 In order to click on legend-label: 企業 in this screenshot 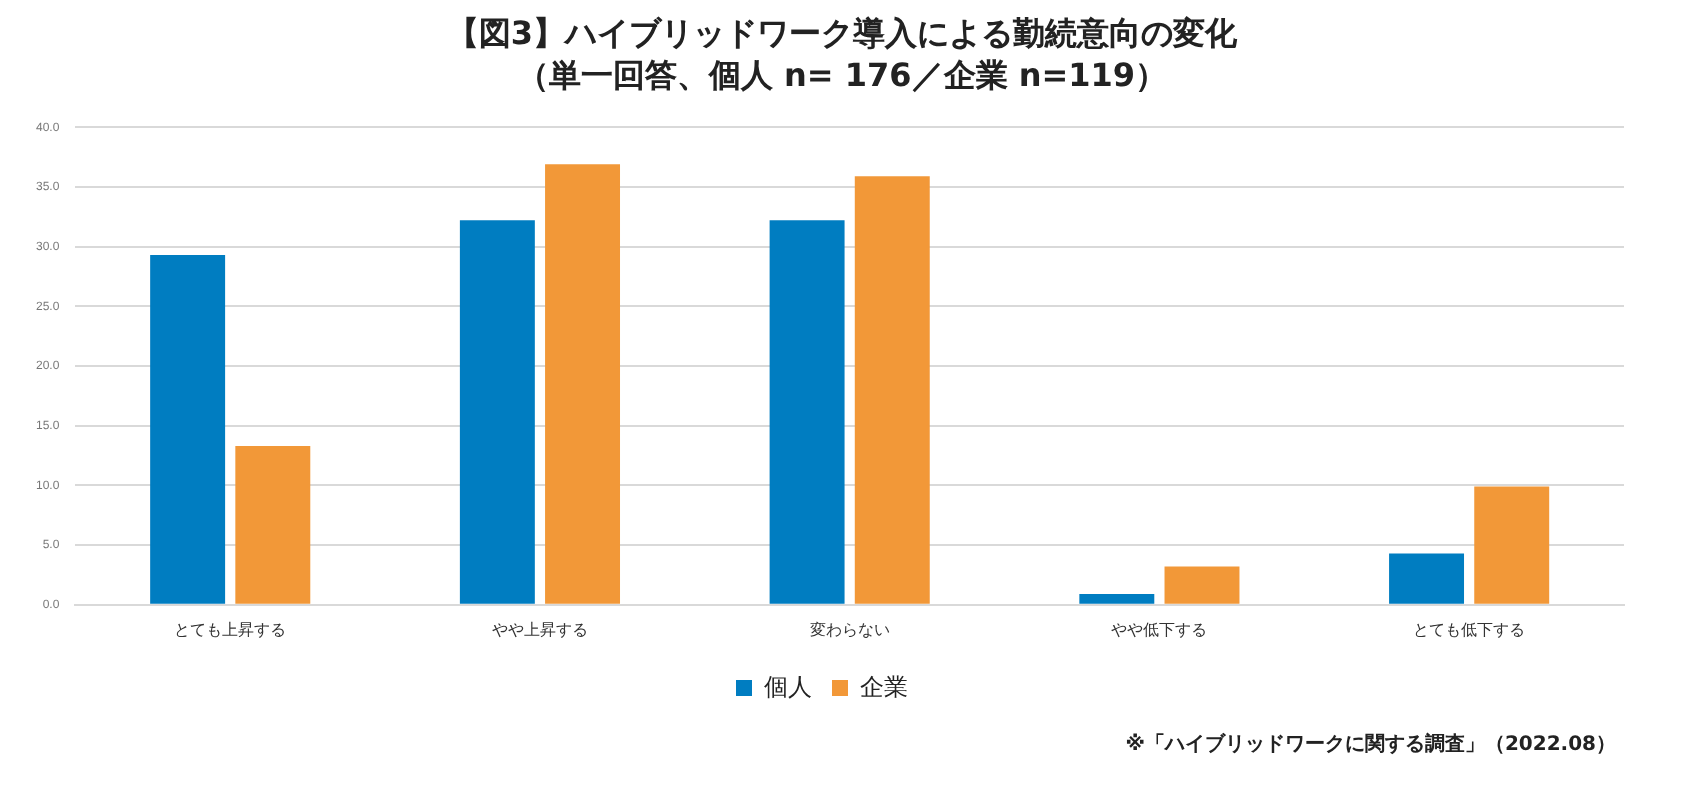, I will do `click(884, 686)`.